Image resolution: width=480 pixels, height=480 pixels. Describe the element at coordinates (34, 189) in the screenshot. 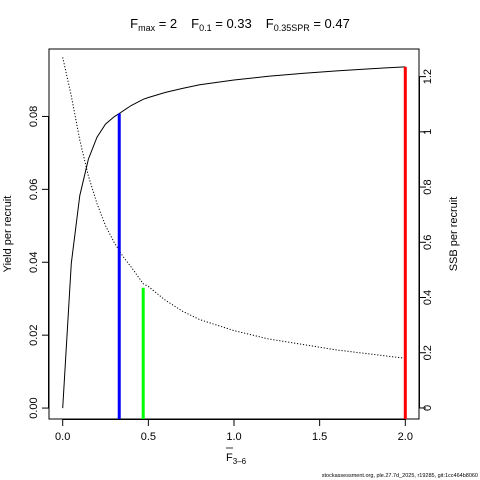

I see `y-tick-label: 0.06` at that location.